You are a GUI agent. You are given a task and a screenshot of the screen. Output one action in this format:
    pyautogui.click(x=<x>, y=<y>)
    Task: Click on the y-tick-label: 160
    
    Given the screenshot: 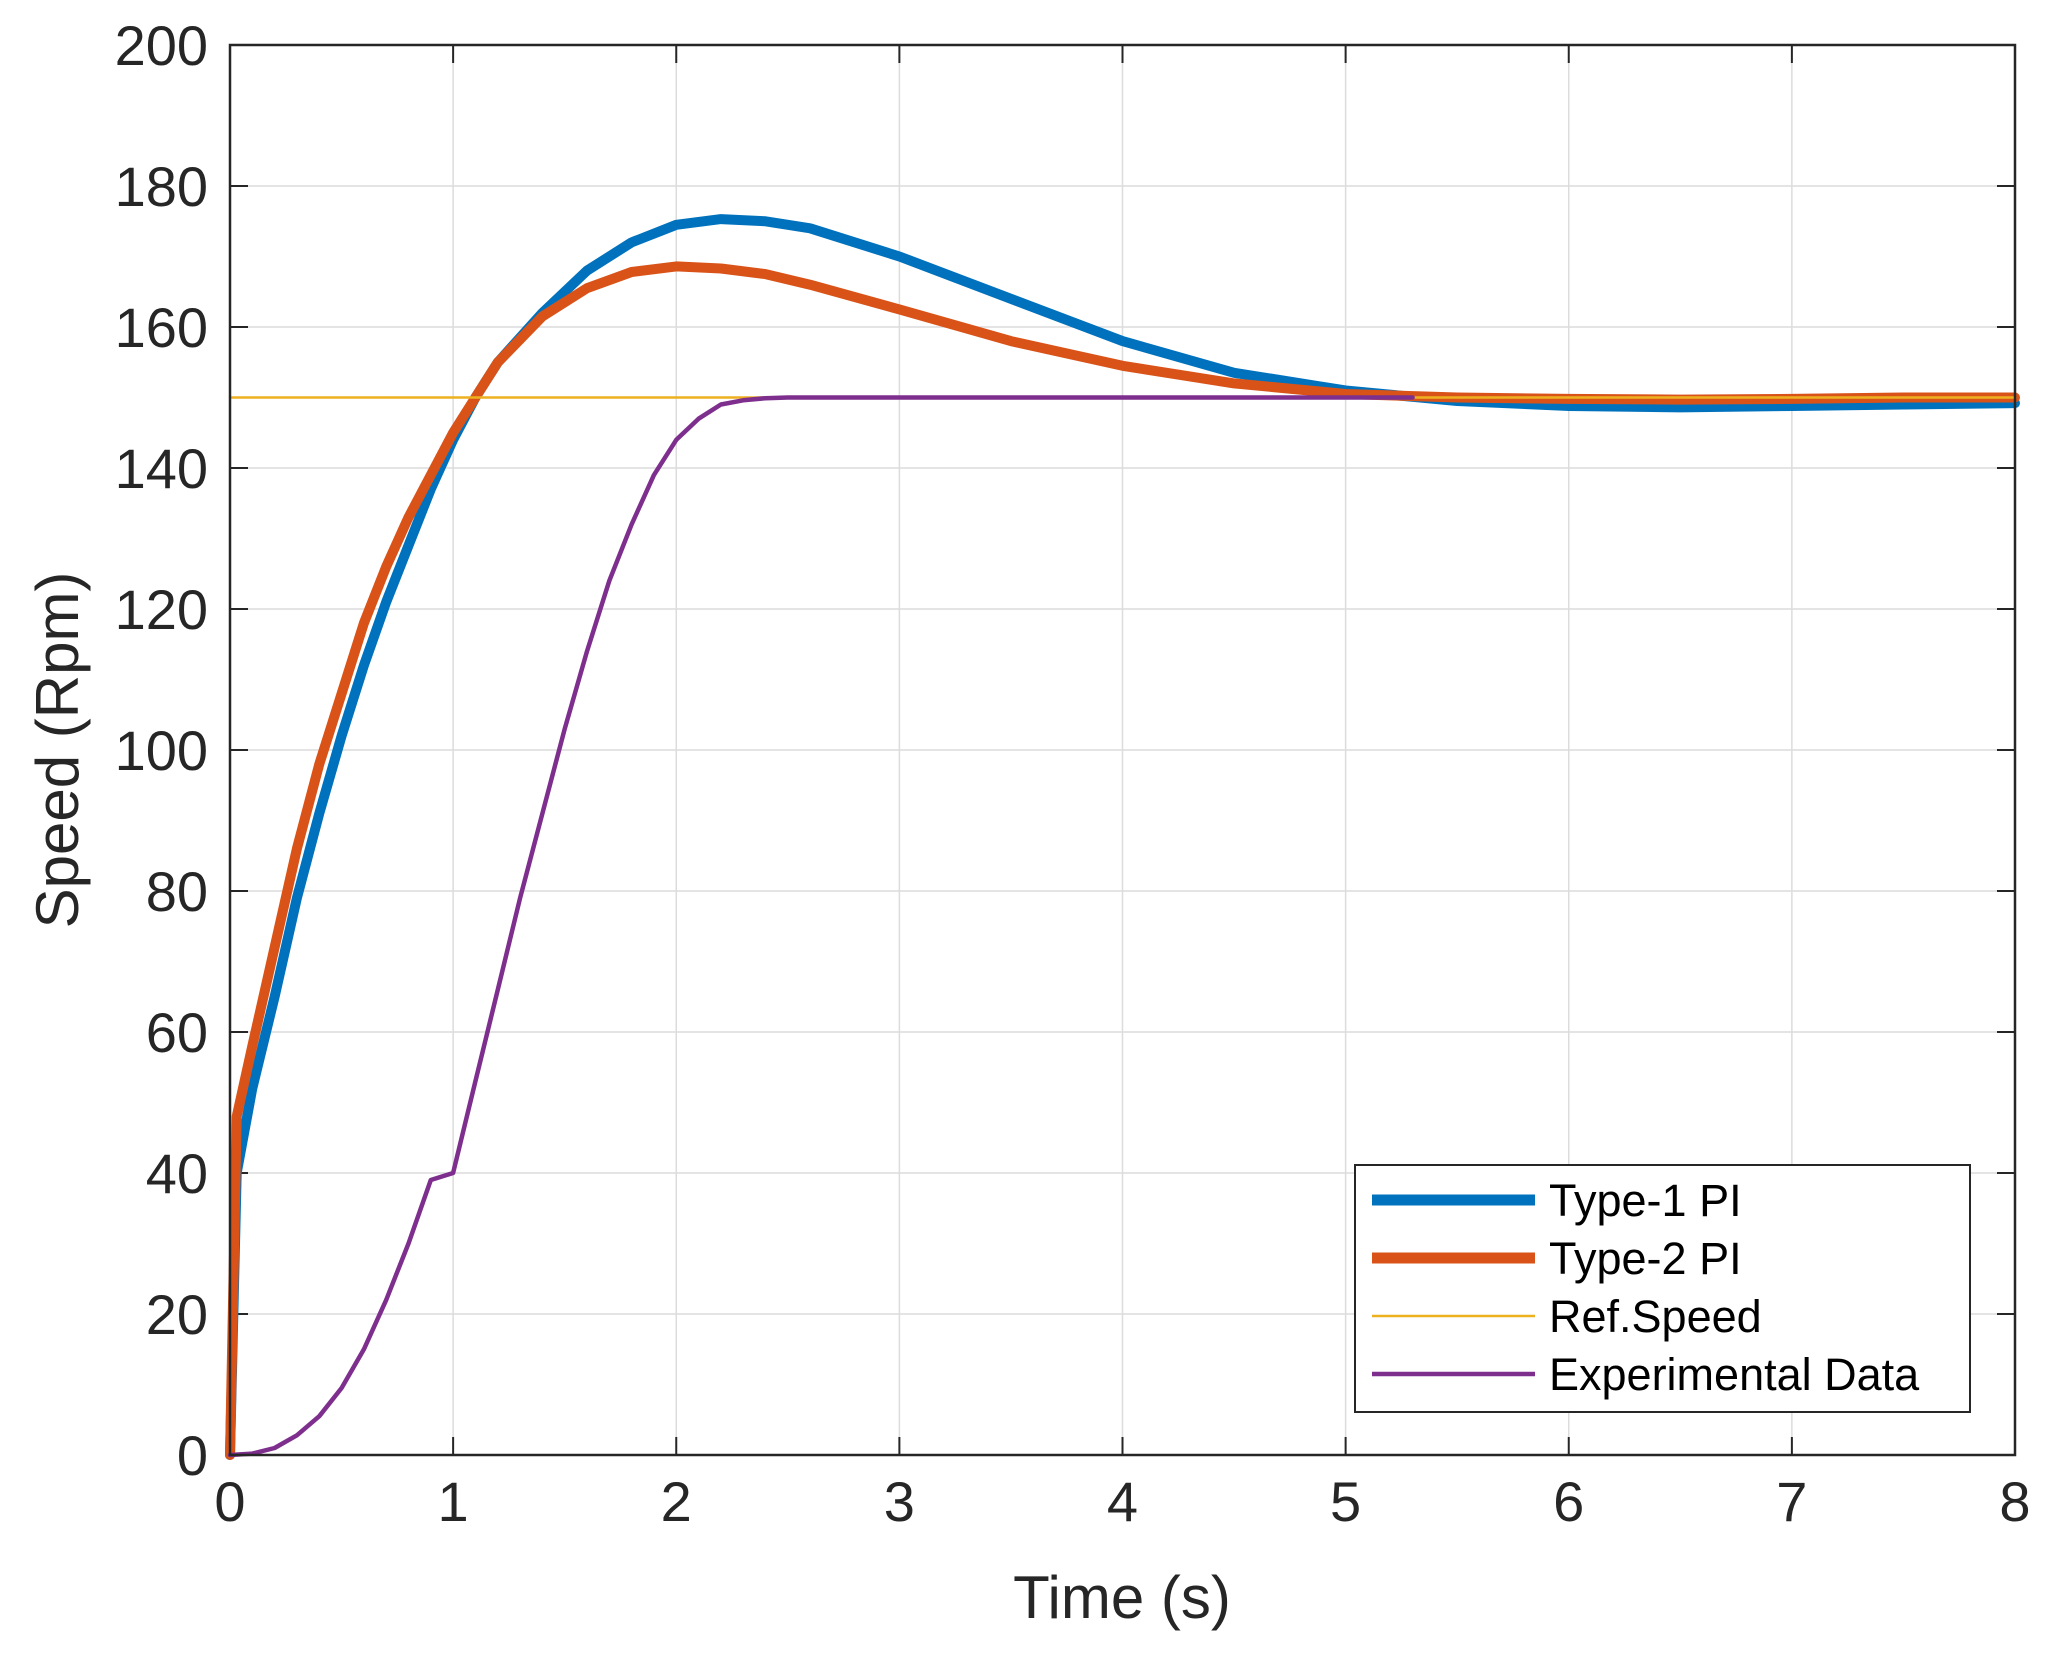 What is the action you would take?
    pyautogui.click(x=161, y=327)
    